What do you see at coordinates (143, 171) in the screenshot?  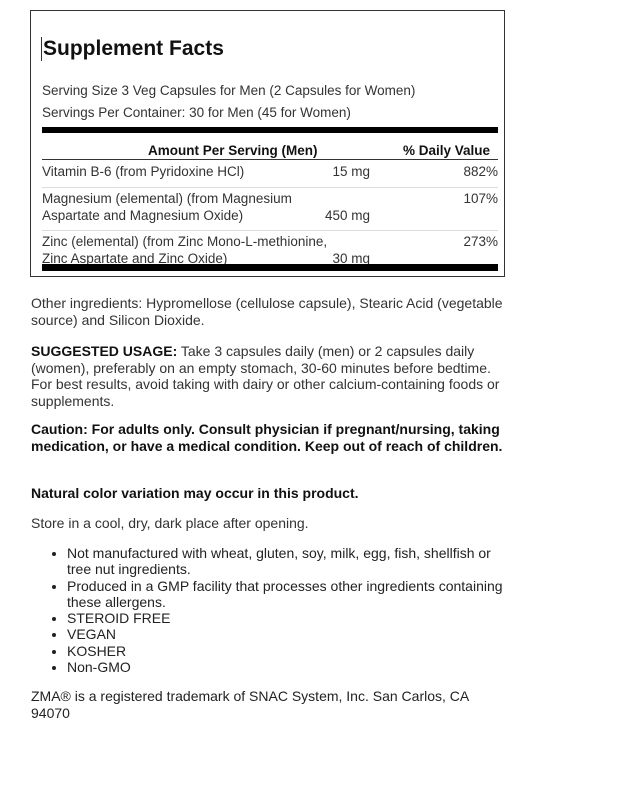 I see `nutrient-name: Vitamin B-6 (from Pyridoxine HCl)` at bounding box center [143, 171].